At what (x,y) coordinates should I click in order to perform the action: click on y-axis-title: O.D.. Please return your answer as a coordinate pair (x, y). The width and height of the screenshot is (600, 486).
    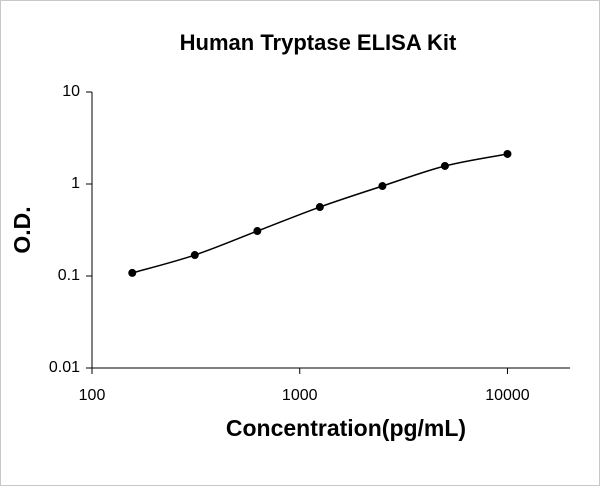
    Looking at the image, I should click on (22, 229).